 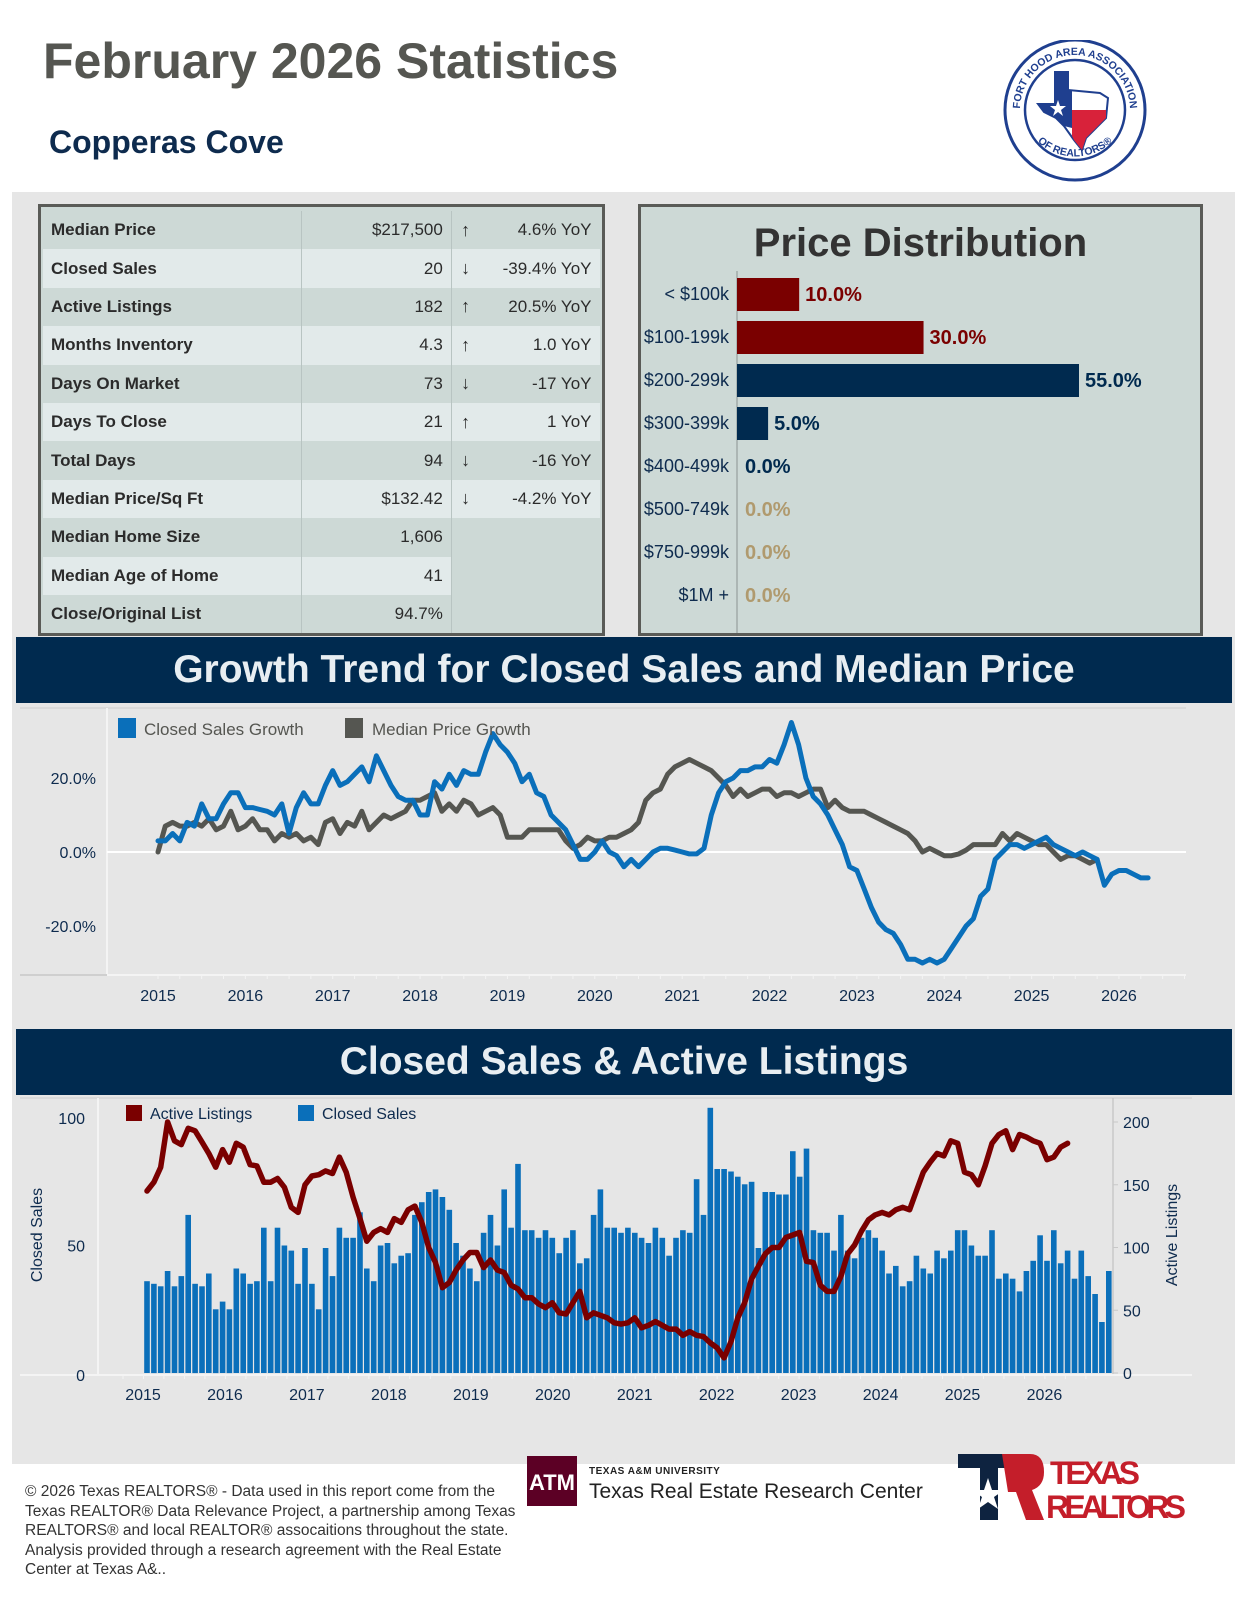 I want to click on x-tick-label: 2018, so click(x=389, y=1395).